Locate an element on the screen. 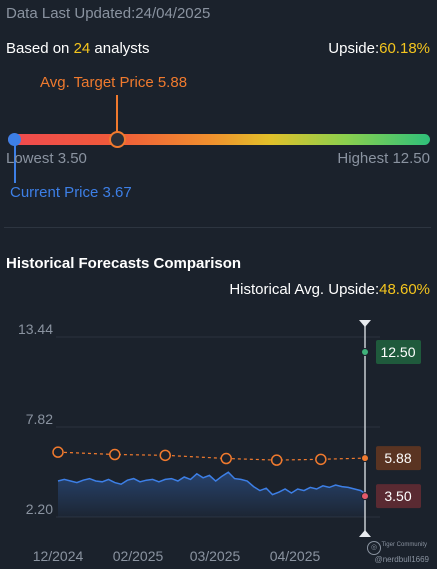 The height and width of the screenshot is (569, 437). current-price-marker is located at coordinates (14, 139).